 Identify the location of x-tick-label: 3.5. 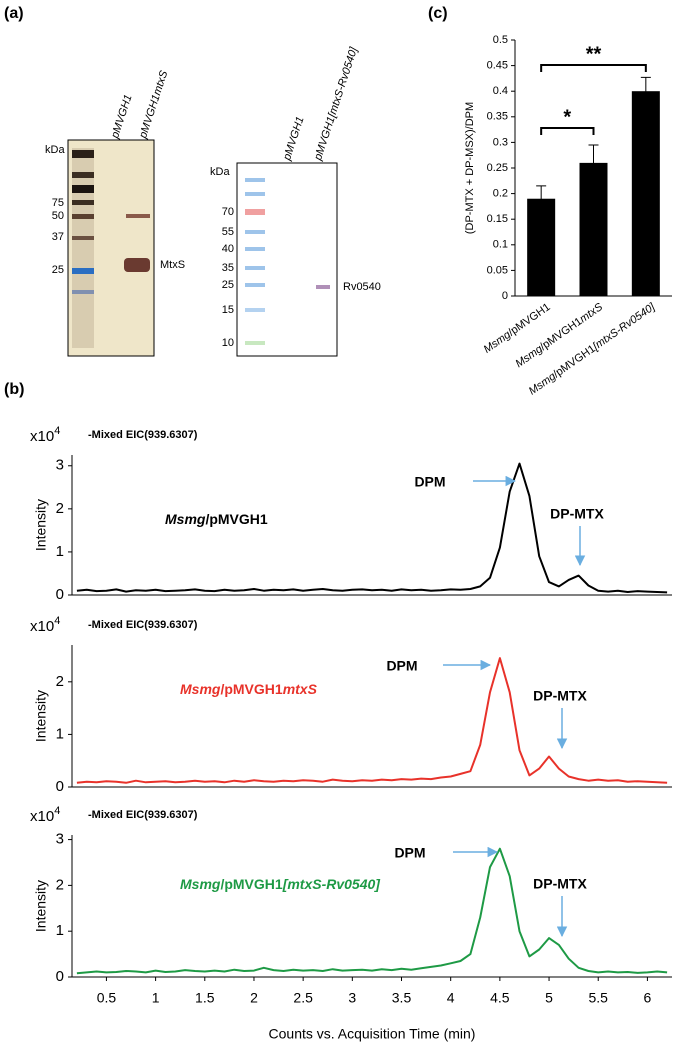
(402, 998).